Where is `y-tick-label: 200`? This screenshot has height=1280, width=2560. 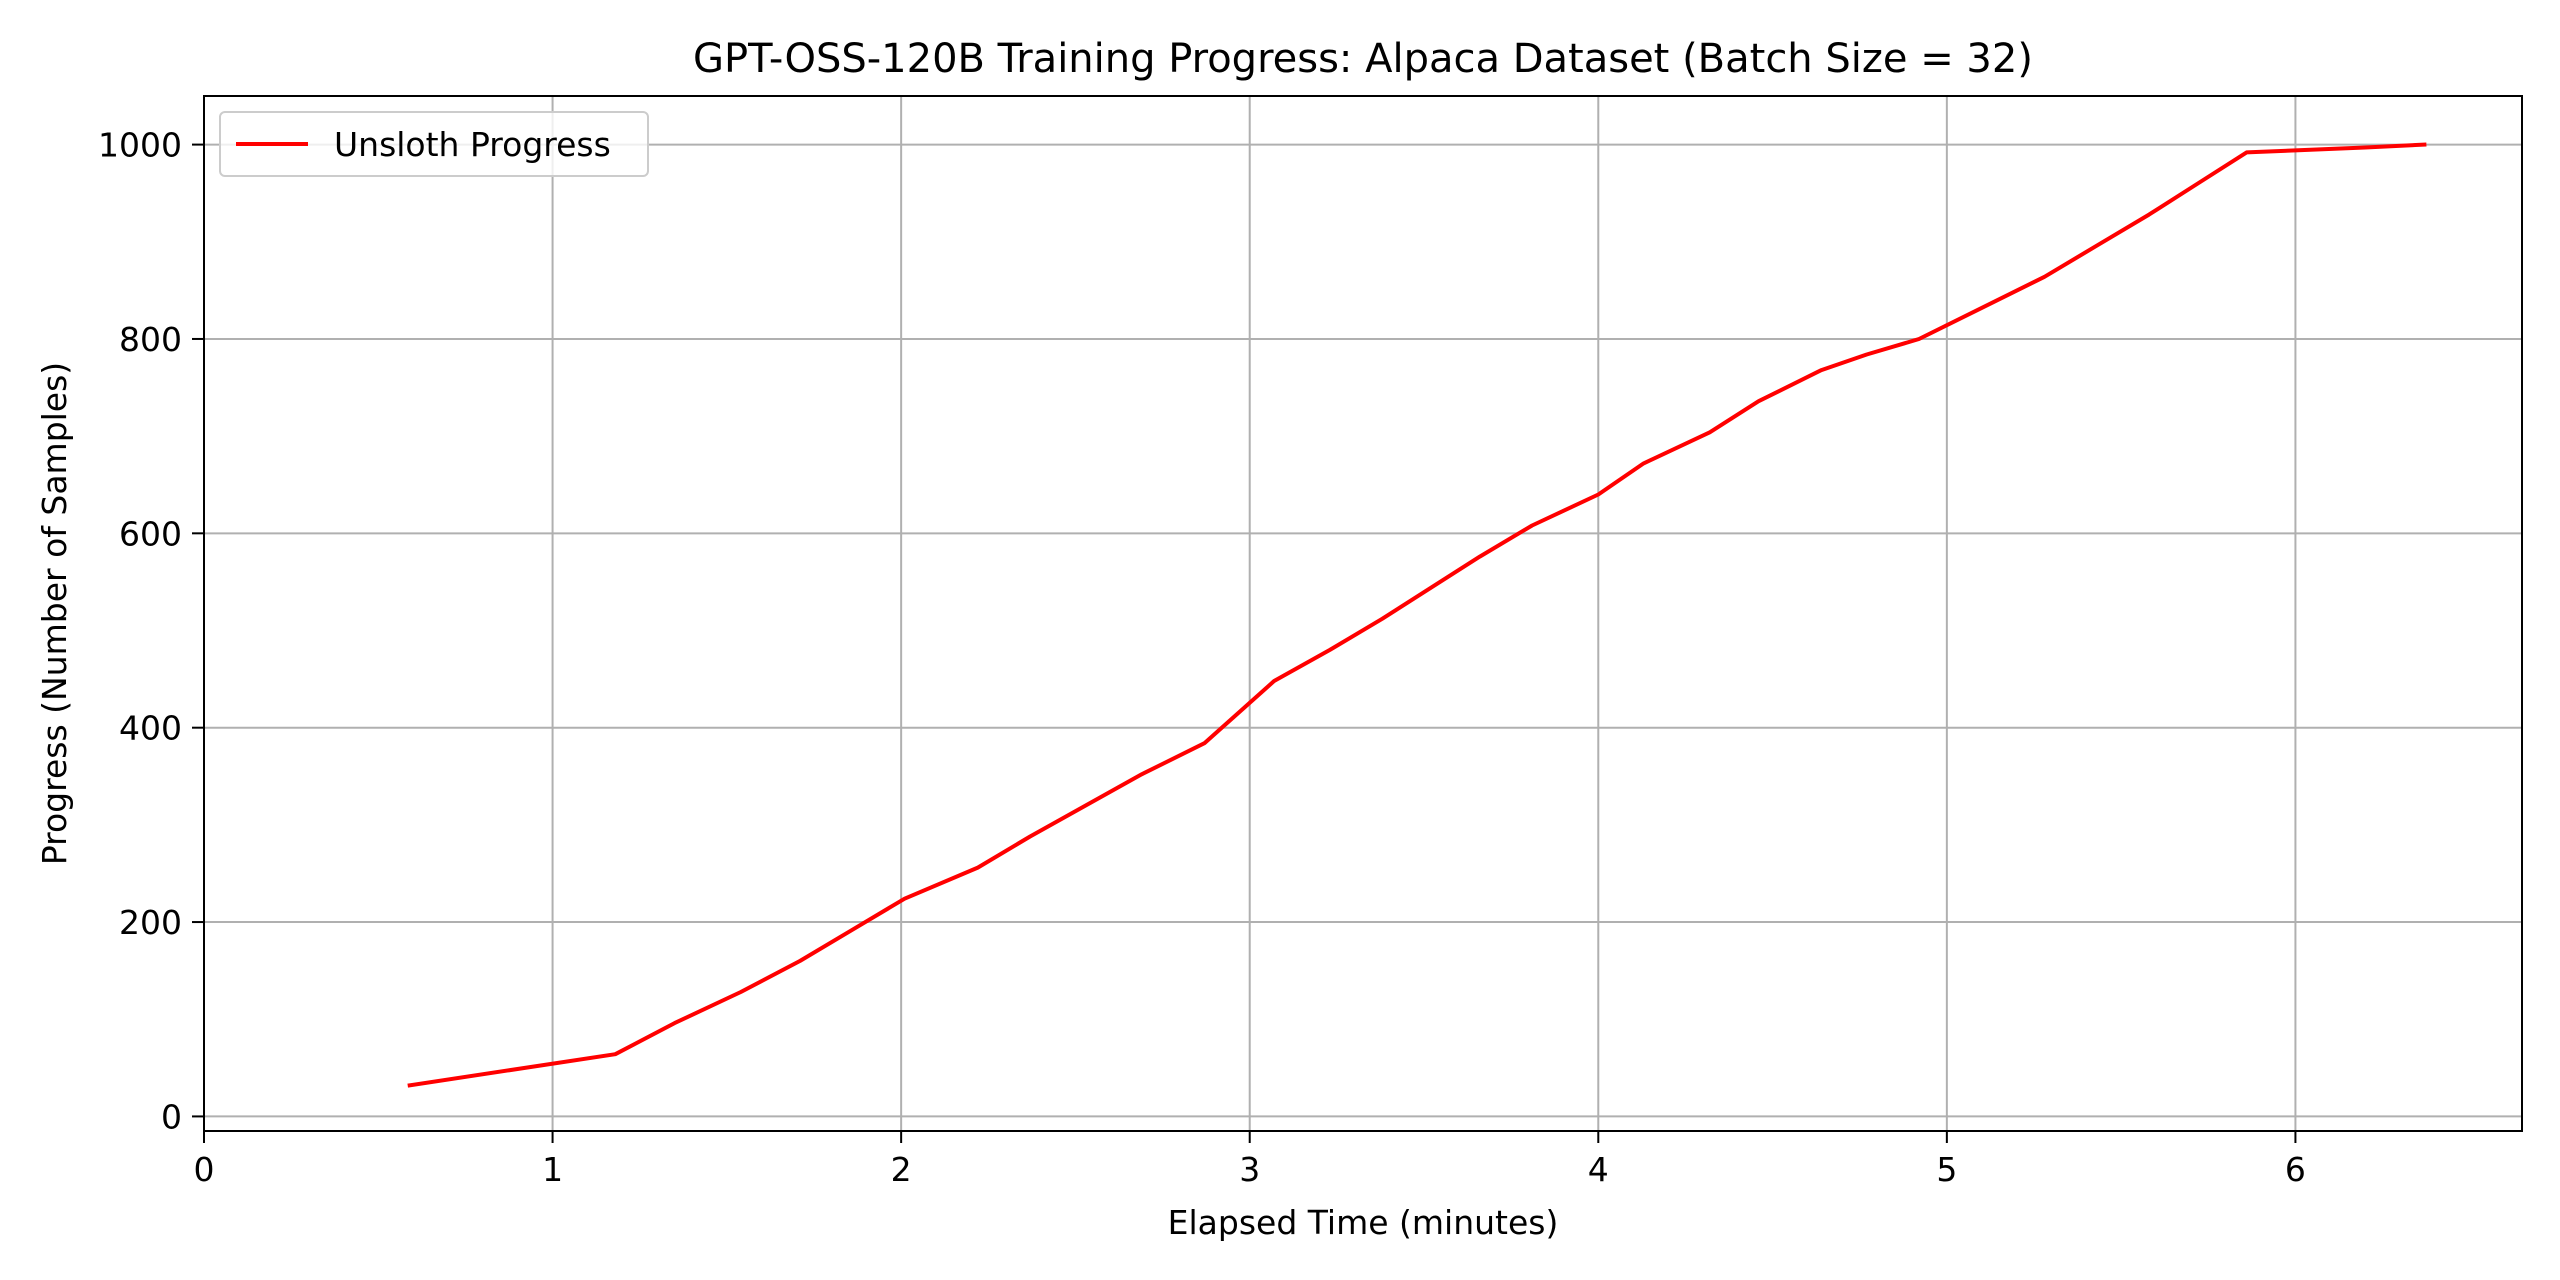 y-tick-label: 200 is located at coordinates (150, 922).